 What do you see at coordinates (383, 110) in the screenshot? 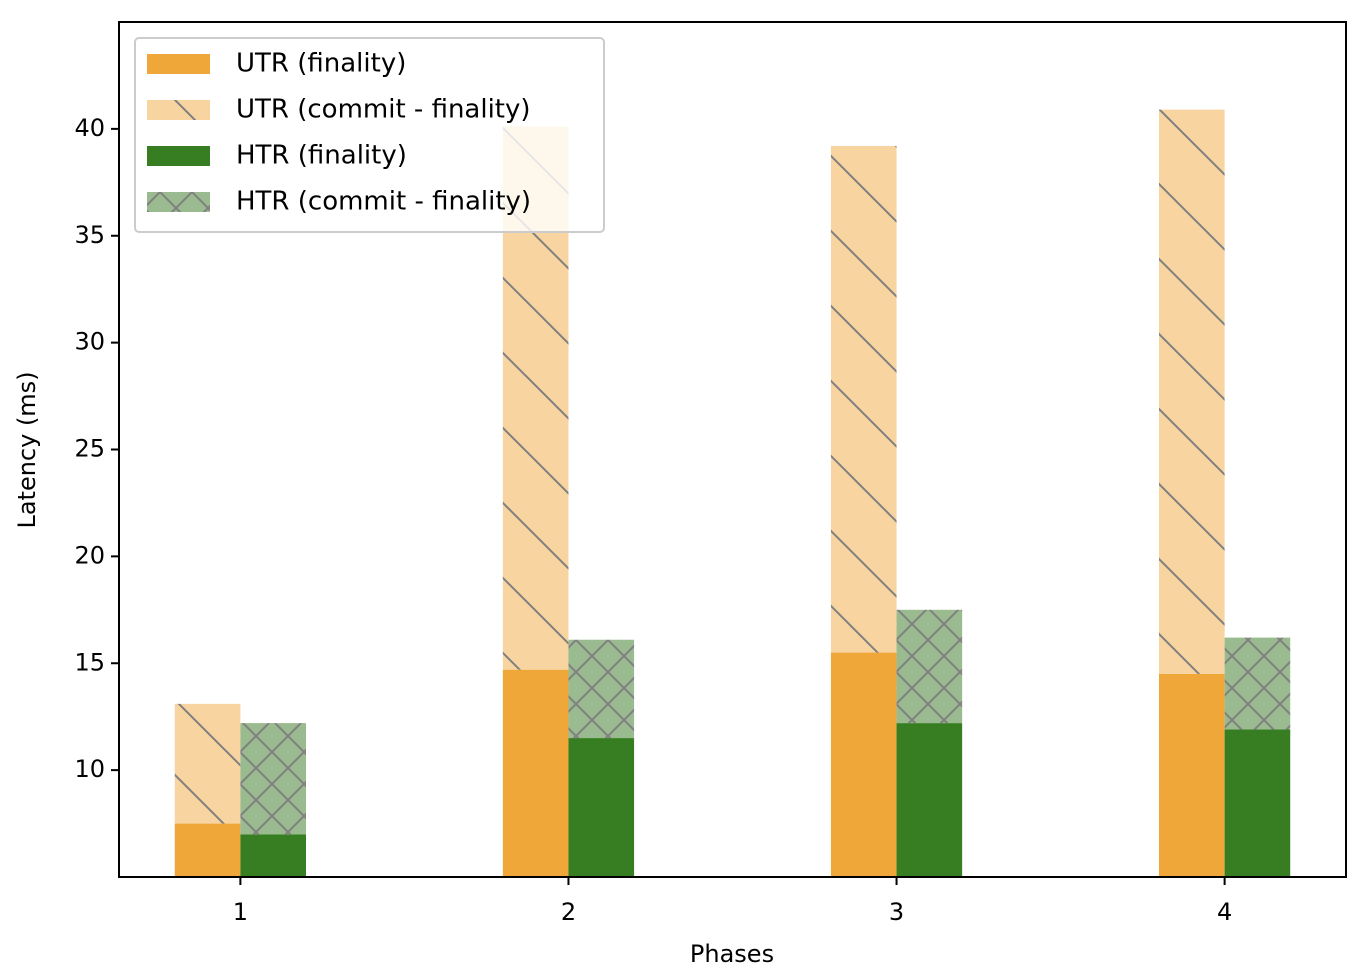
I see `legend-label: UTR (commit - finality)` at bounding box center [383, 110].